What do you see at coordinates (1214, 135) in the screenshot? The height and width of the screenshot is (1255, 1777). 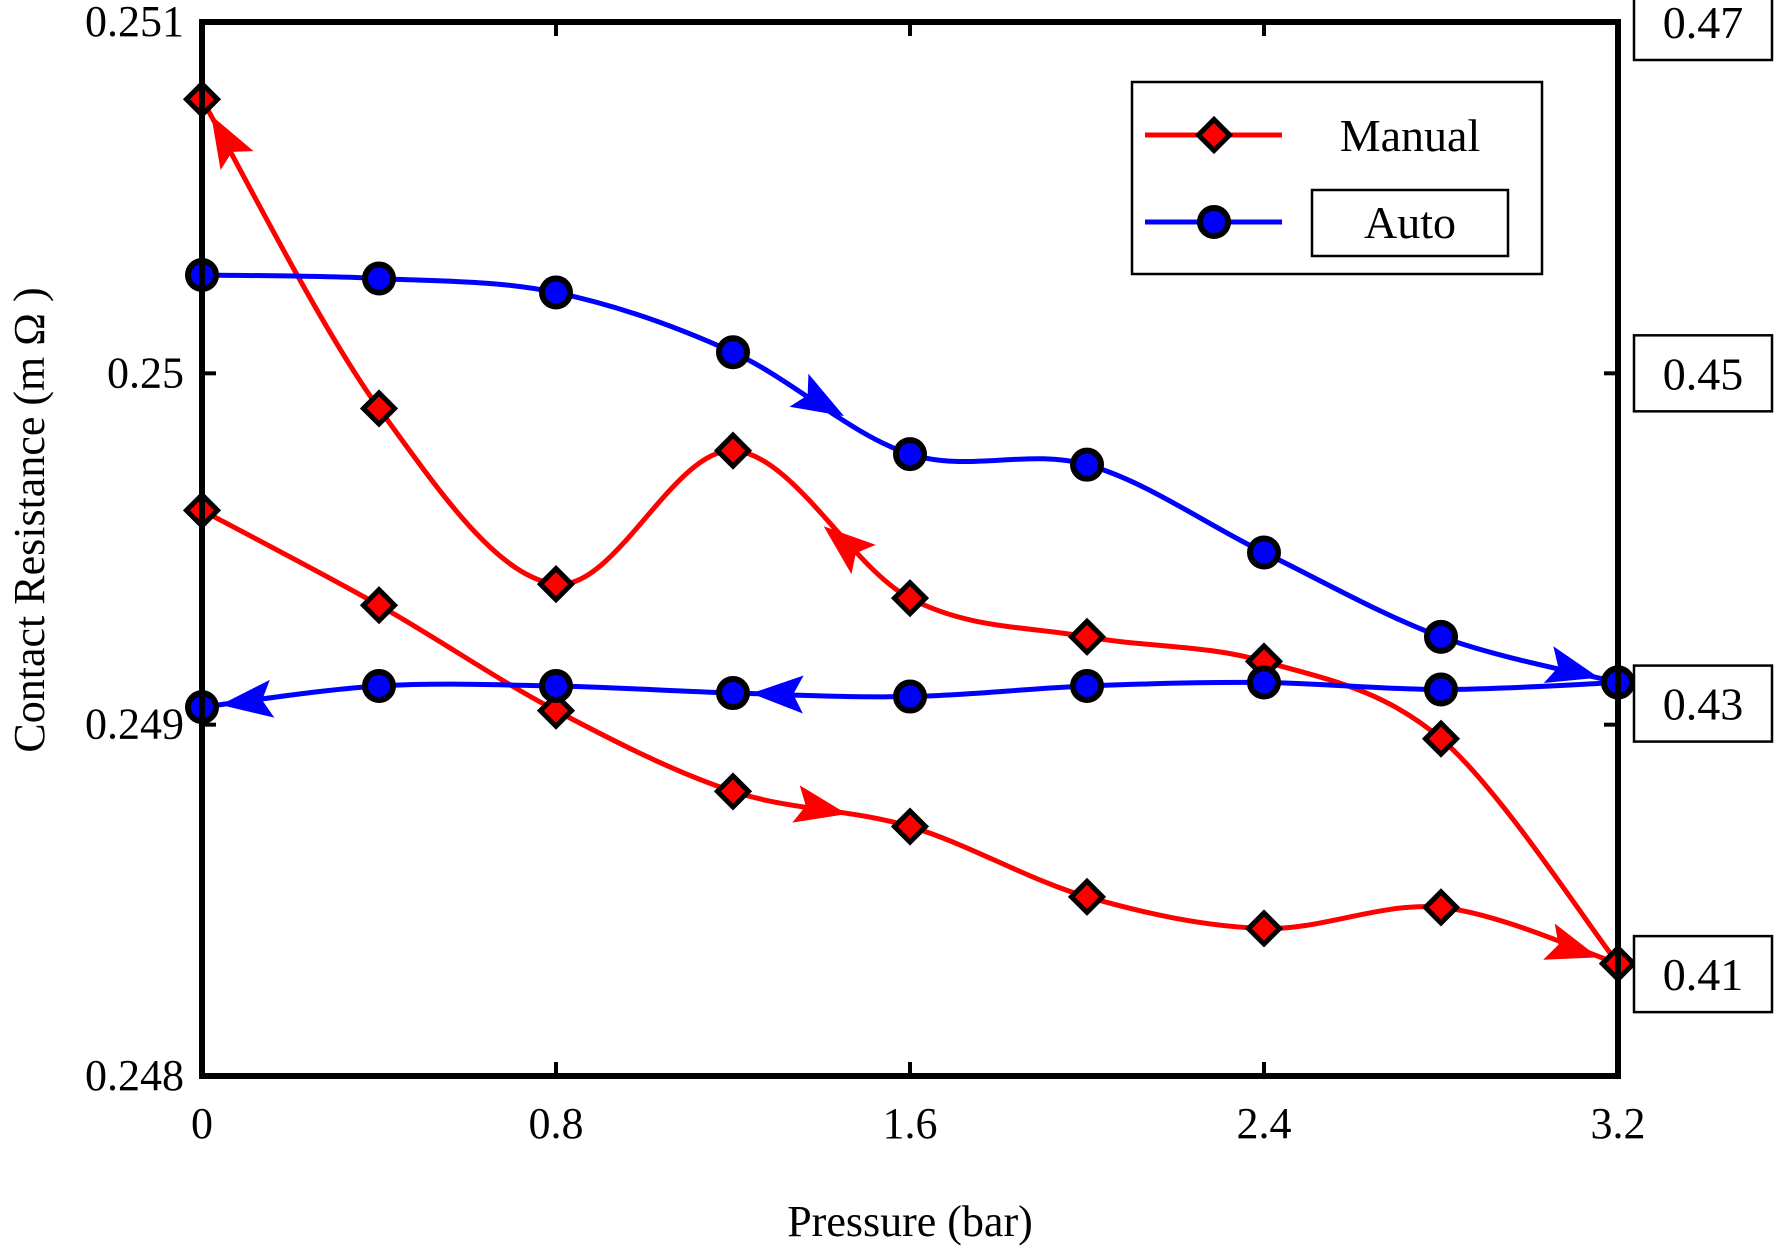 I see `legend-manual-marker` at bounding box center [1214, 135].